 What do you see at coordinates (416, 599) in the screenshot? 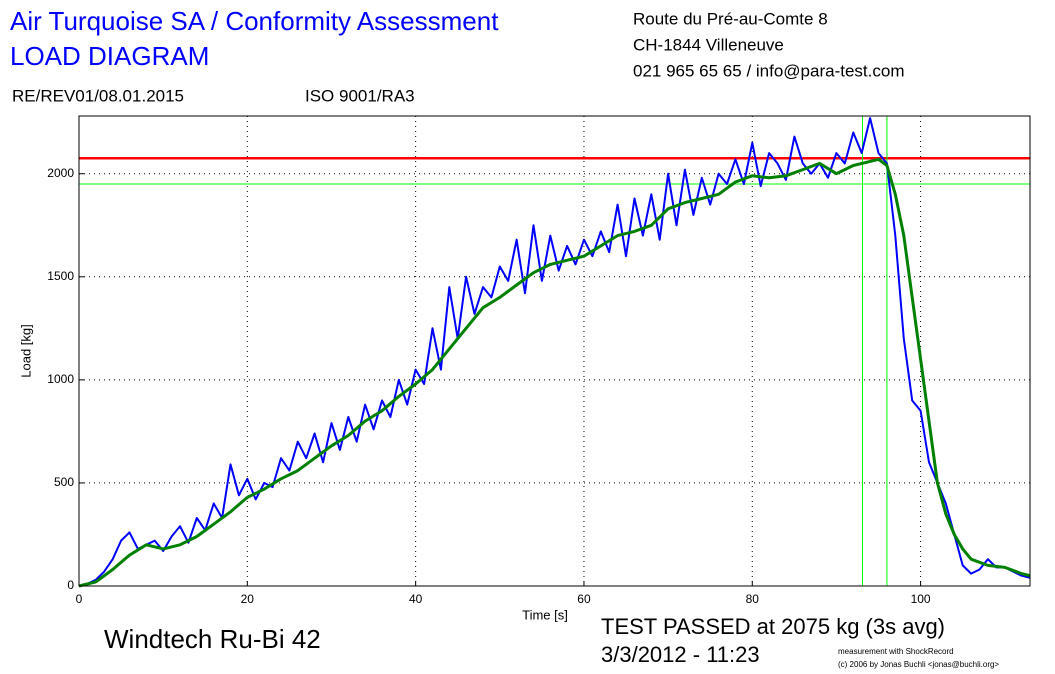
I see `x-tick-label: 40` at bounding box center [416, 599].